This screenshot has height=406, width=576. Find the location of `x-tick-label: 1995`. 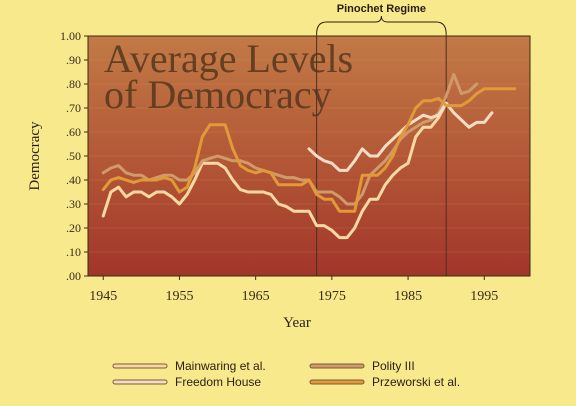

x-tick-label: 1995 is located at coordinates (484, 296).